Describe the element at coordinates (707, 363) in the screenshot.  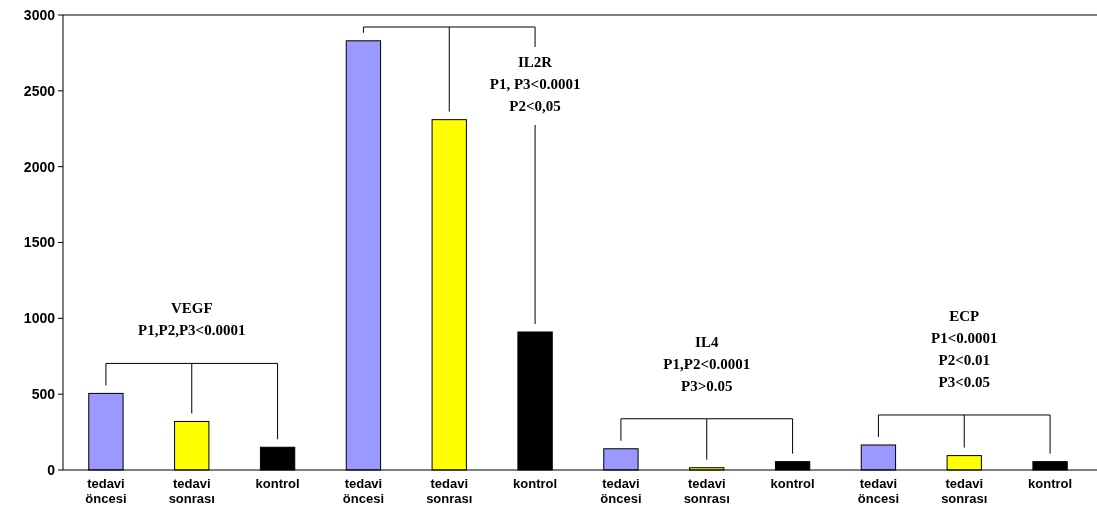
I see `annotation: IL4 P1,P2<0.0001 P3>0.05` at that location.